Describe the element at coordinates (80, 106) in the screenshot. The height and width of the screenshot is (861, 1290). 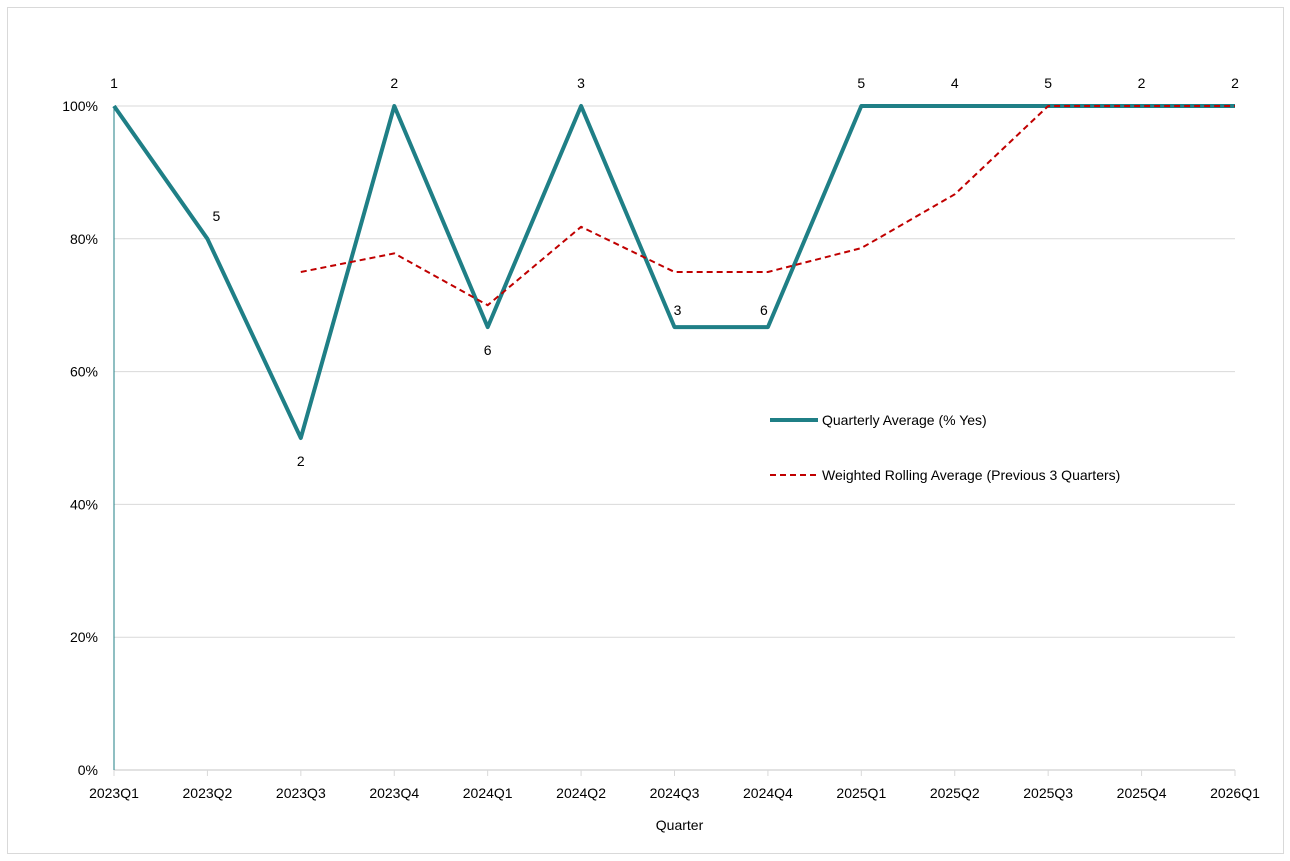
I see `y-tick-label: 100%` at that location.